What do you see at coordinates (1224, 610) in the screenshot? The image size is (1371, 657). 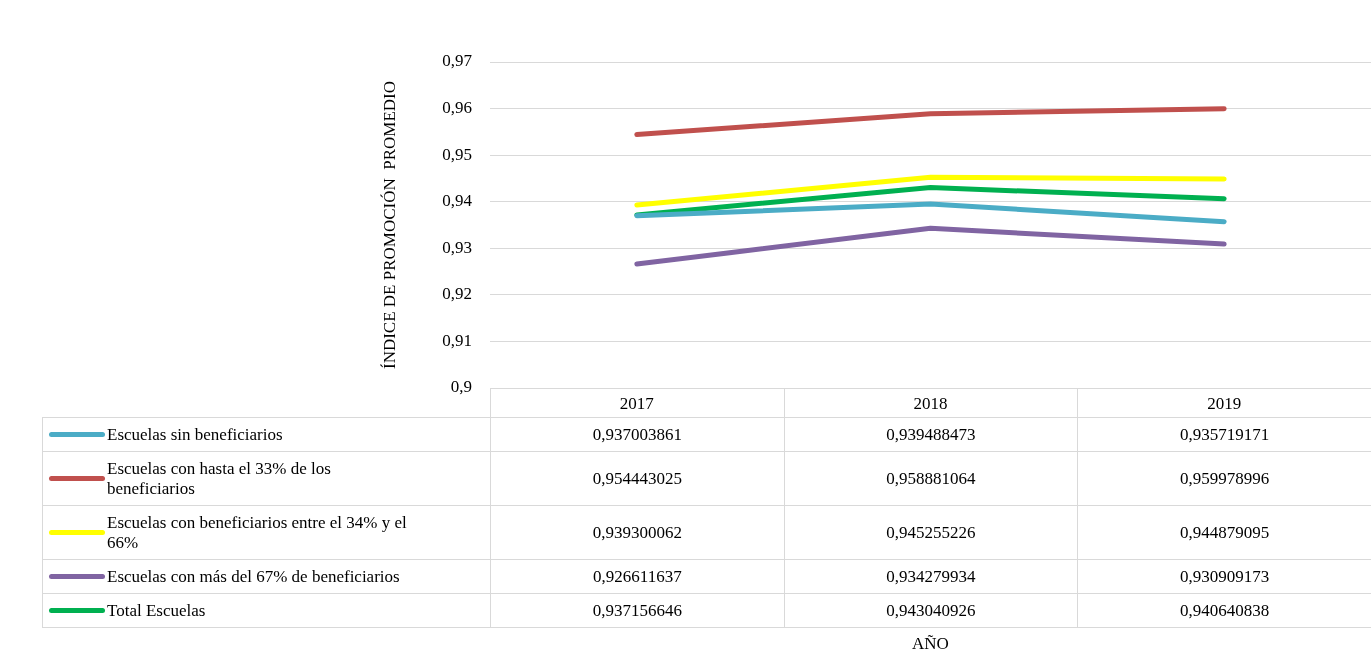 I see `data-label: 0,940640838` at bounding box center [1224, 610].